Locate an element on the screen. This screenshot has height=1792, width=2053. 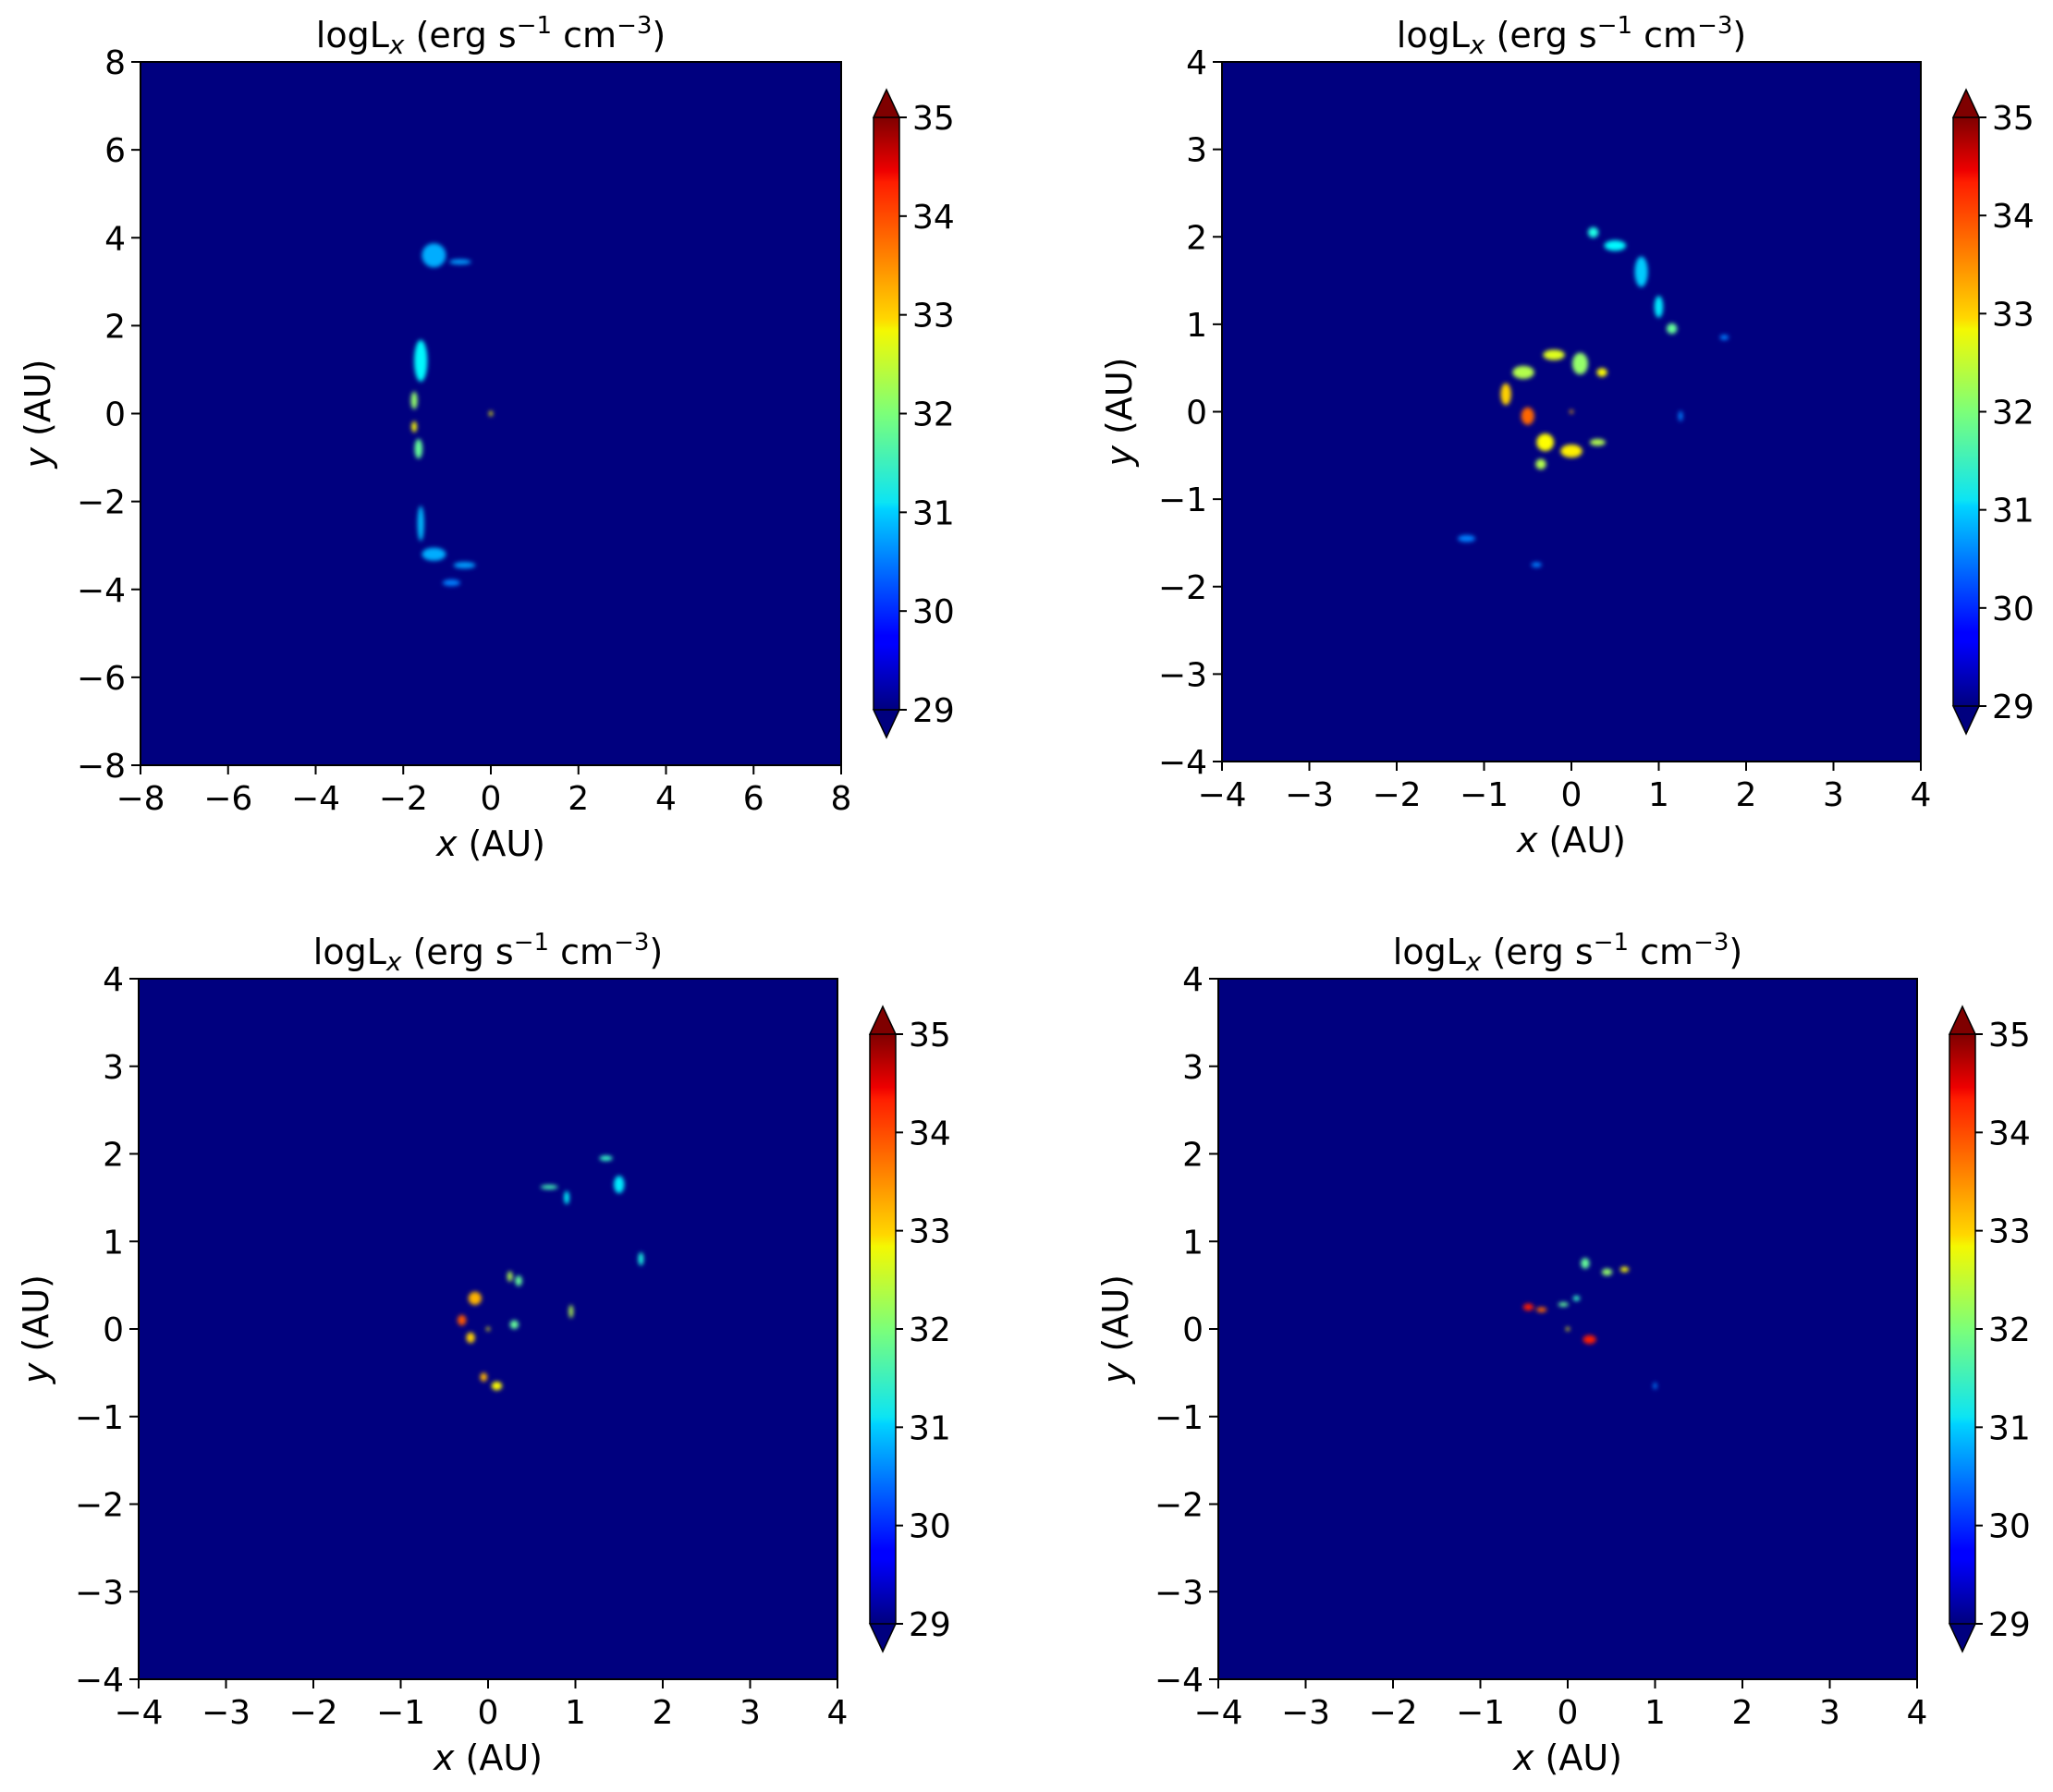
y-tick-label: −1 is located at coordinates (1179, 1418).